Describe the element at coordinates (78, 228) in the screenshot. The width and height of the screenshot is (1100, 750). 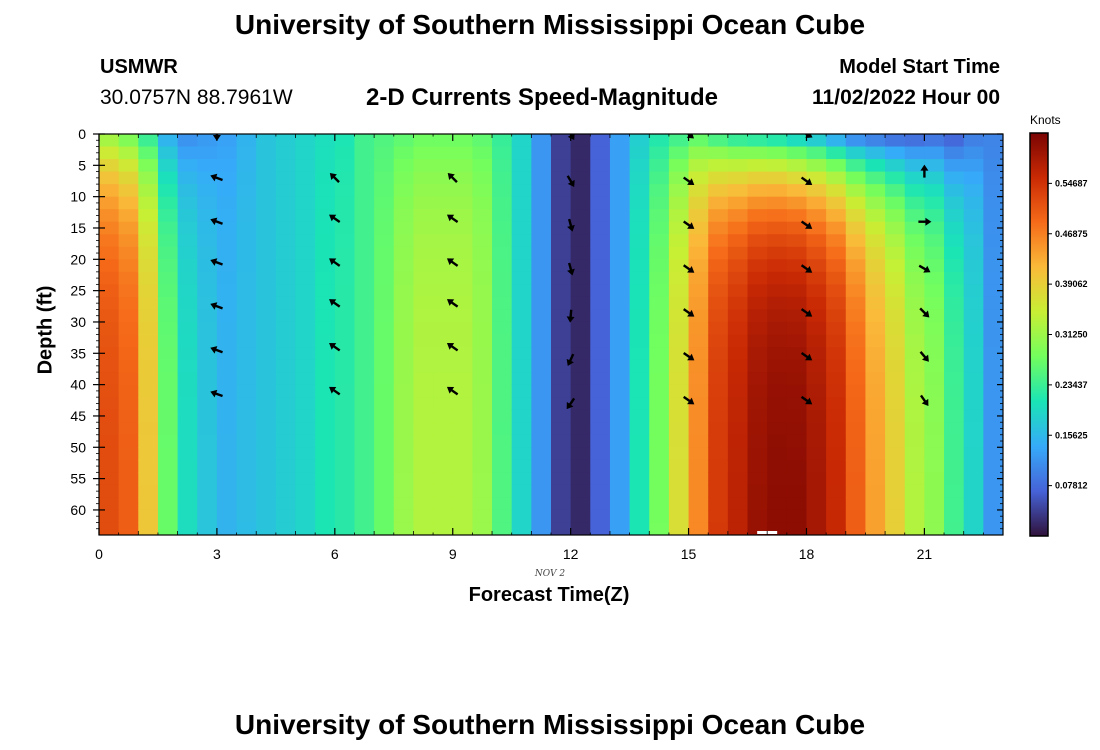
I see `y-tick-label: 15` at that location.